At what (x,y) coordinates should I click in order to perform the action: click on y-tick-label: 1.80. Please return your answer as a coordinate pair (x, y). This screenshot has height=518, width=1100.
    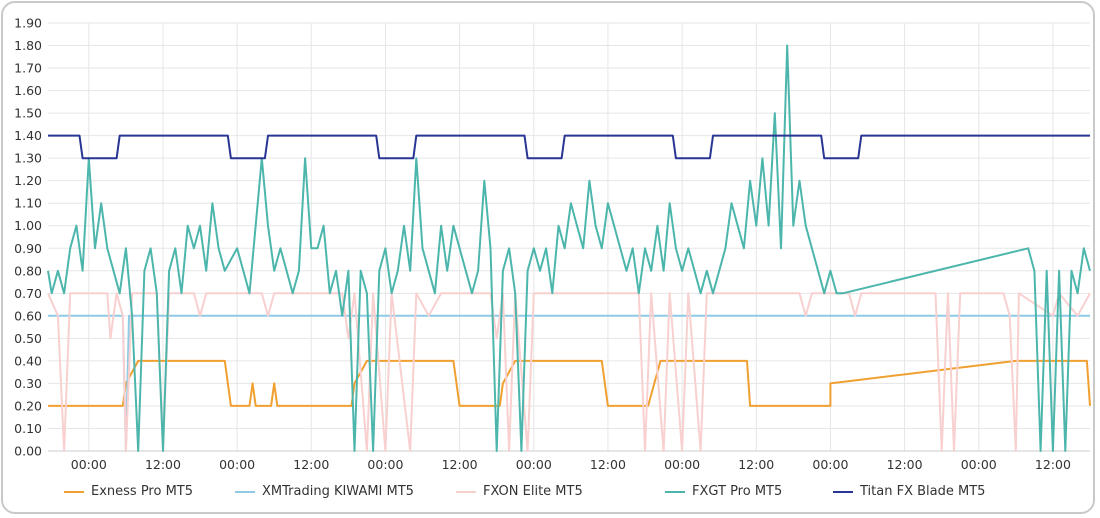
    Looking at the image, I should click on (28, 45).